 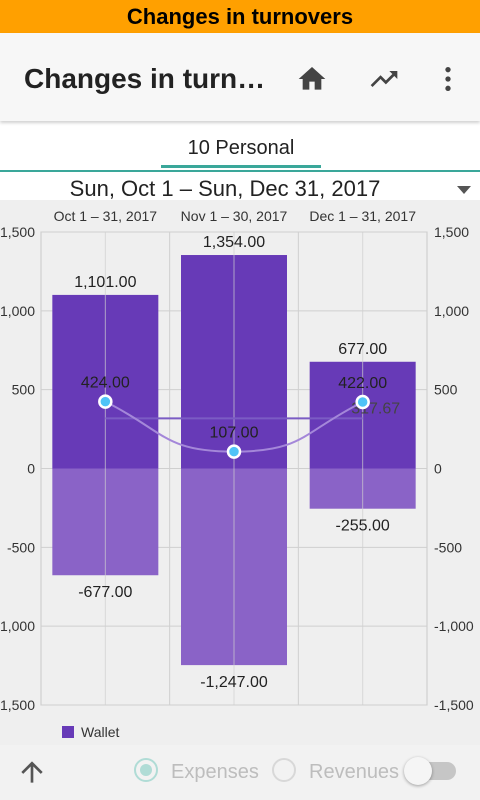 What do you see at coordinates (17, 311) in the screenshot?
I see `y-tick-label-left: 1,000` at bounding box center [17, 311].